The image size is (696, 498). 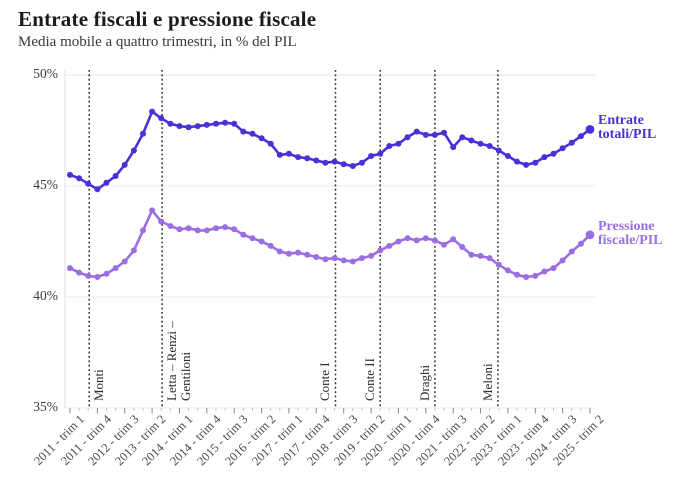 I want to click on legend-entrate-line1: Entrate, so click(x=621, y=120).